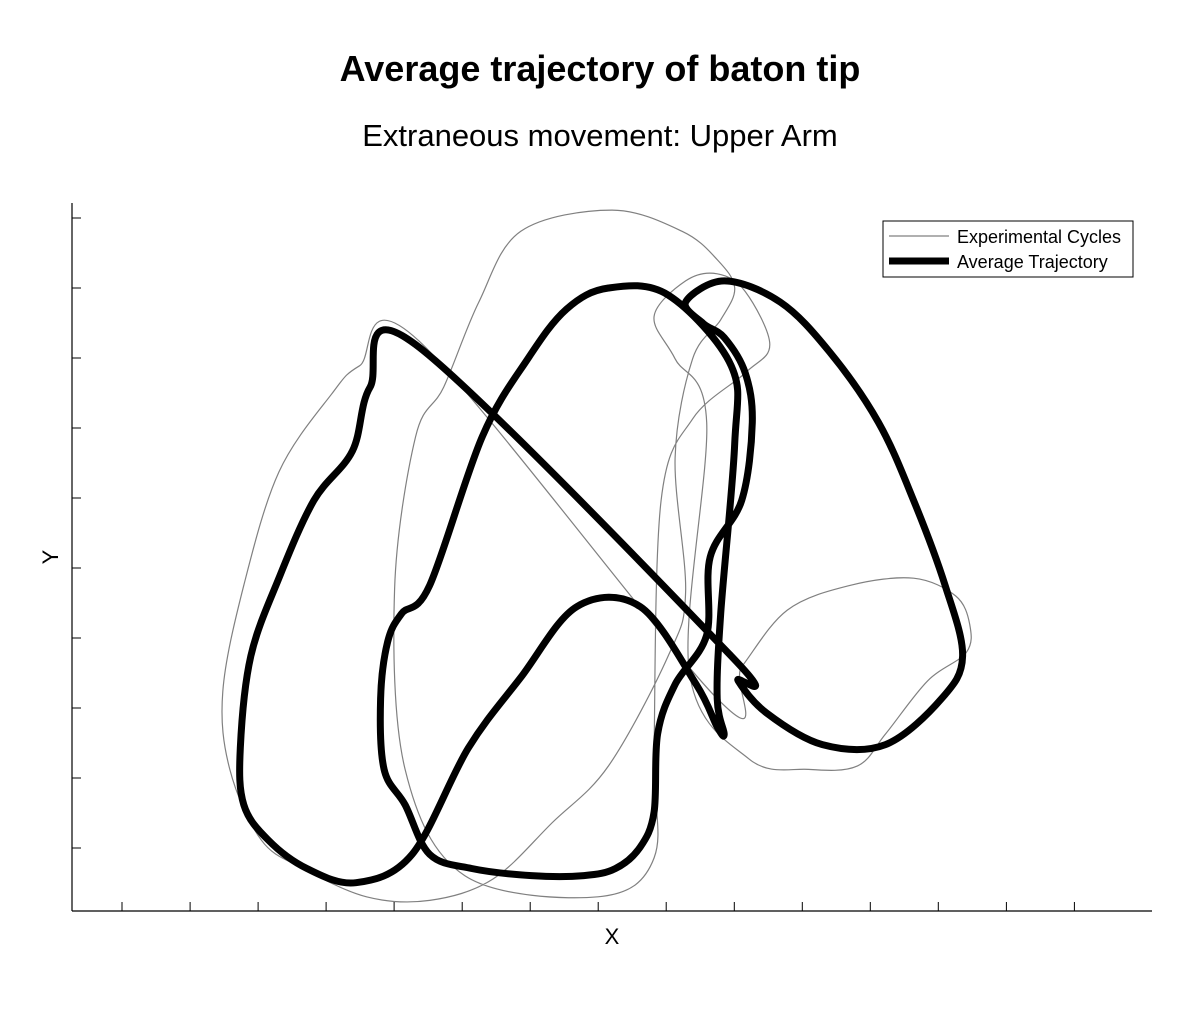 The height and width of the screenshot is (1013, 1200). I want to click on legend-label-average-trajectory: Average Trajectory, so click(1032, 262).